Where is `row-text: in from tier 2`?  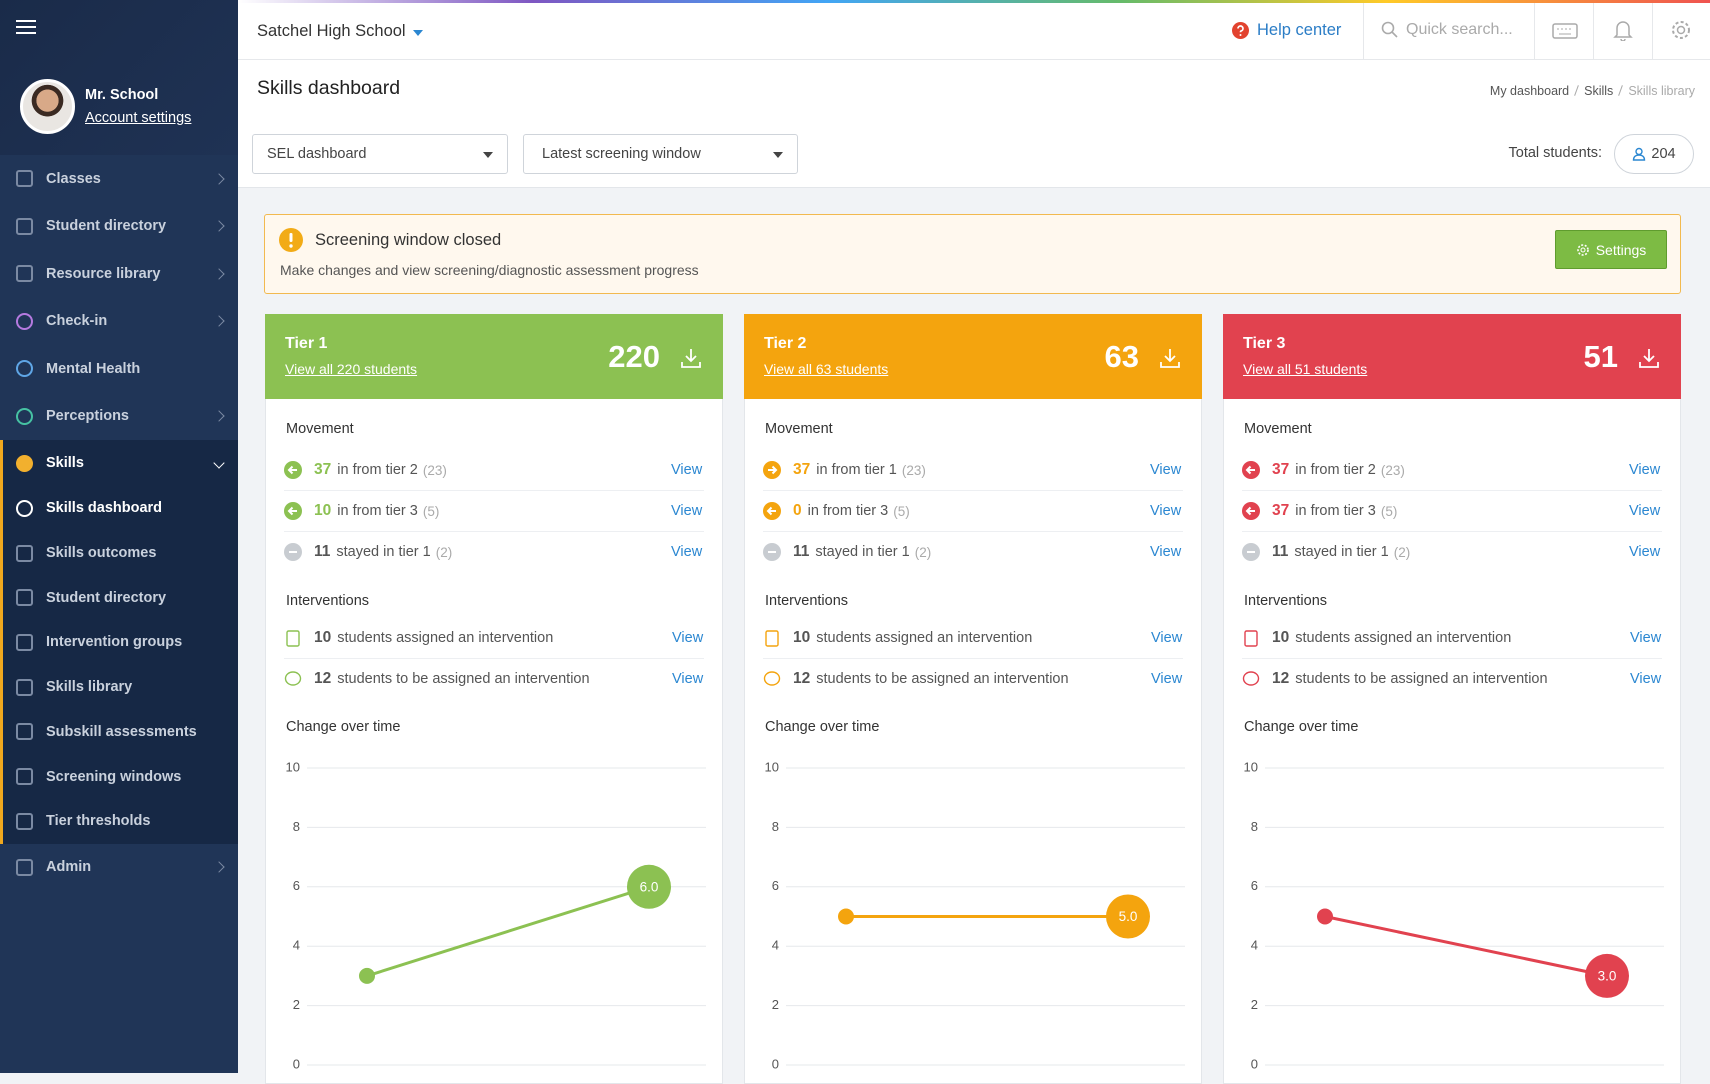
row-text: in from tier 2 is located at coordinates (377, 470).